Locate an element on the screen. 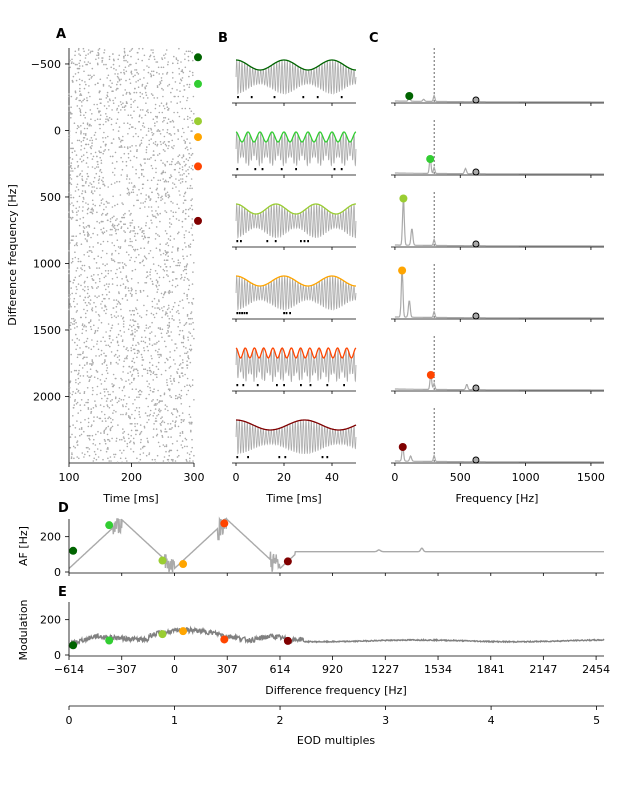 This screenshot has height=800, width=629. beat-marker is located at coordinates (287, 640).